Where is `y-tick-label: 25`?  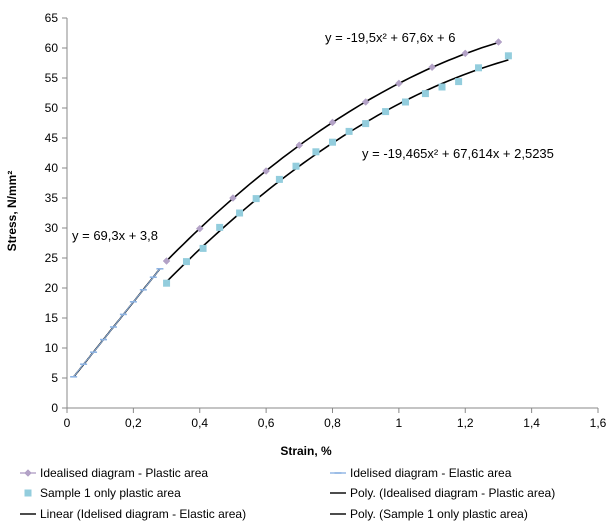 y-tick-label: 25 is located at coordinates (52, 258).